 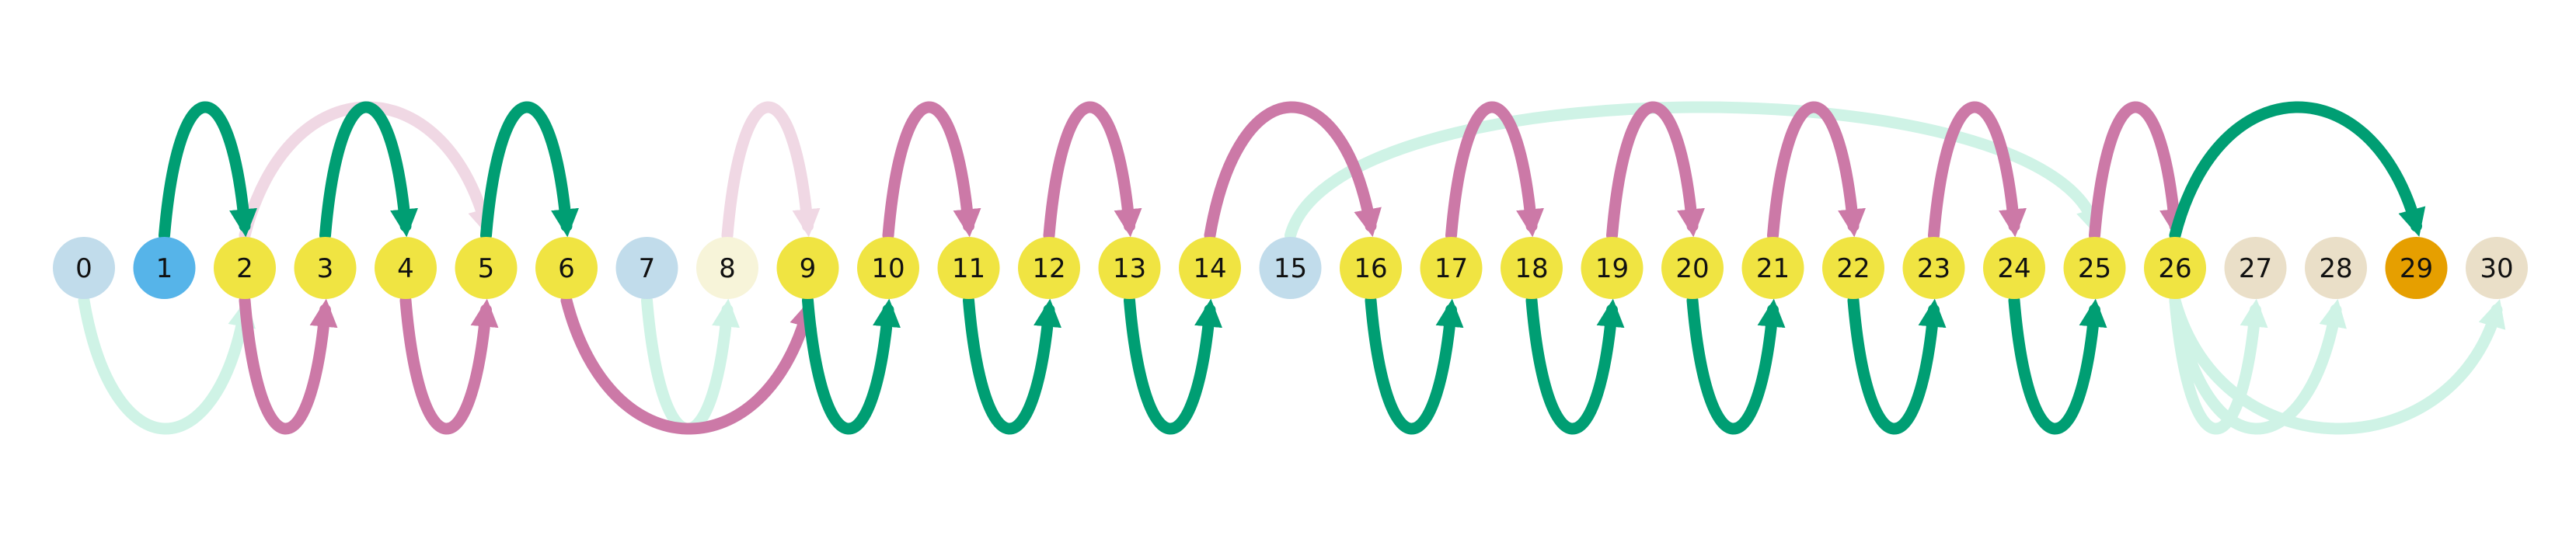 I want to click on node-label: 27, so click(x=2255, y=268).